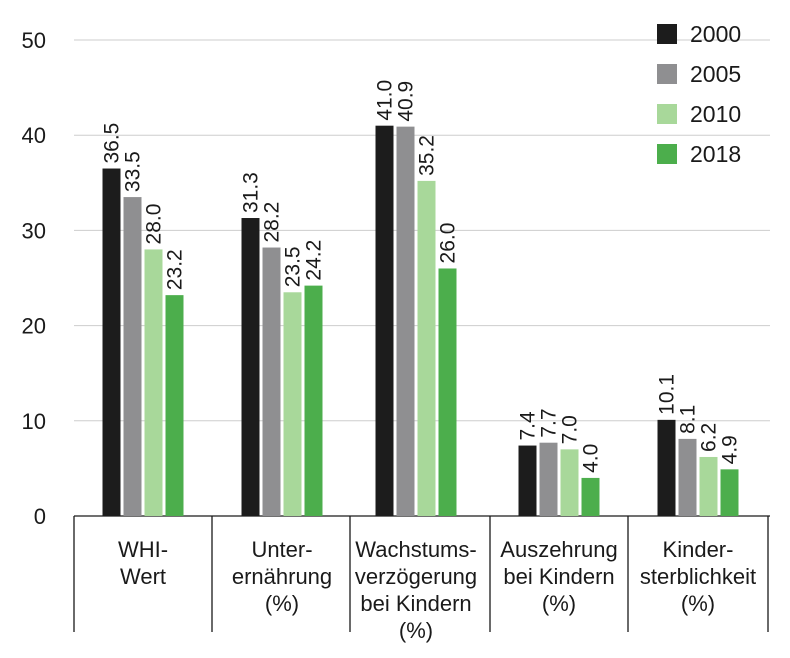 This screenshot has width=790, height=658. Describe the element at coordinates (570, 429) in the screenshot. I see `data-label: 7.0` at that location.